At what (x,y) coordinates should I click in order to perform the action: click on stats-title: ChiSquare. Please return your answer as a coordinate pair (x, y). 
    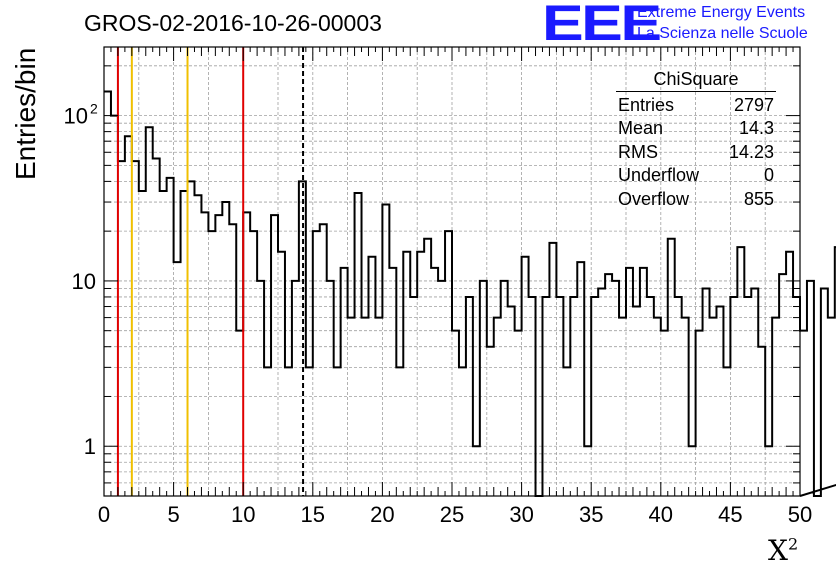
    Looking at the image, I should click on (696, 79).